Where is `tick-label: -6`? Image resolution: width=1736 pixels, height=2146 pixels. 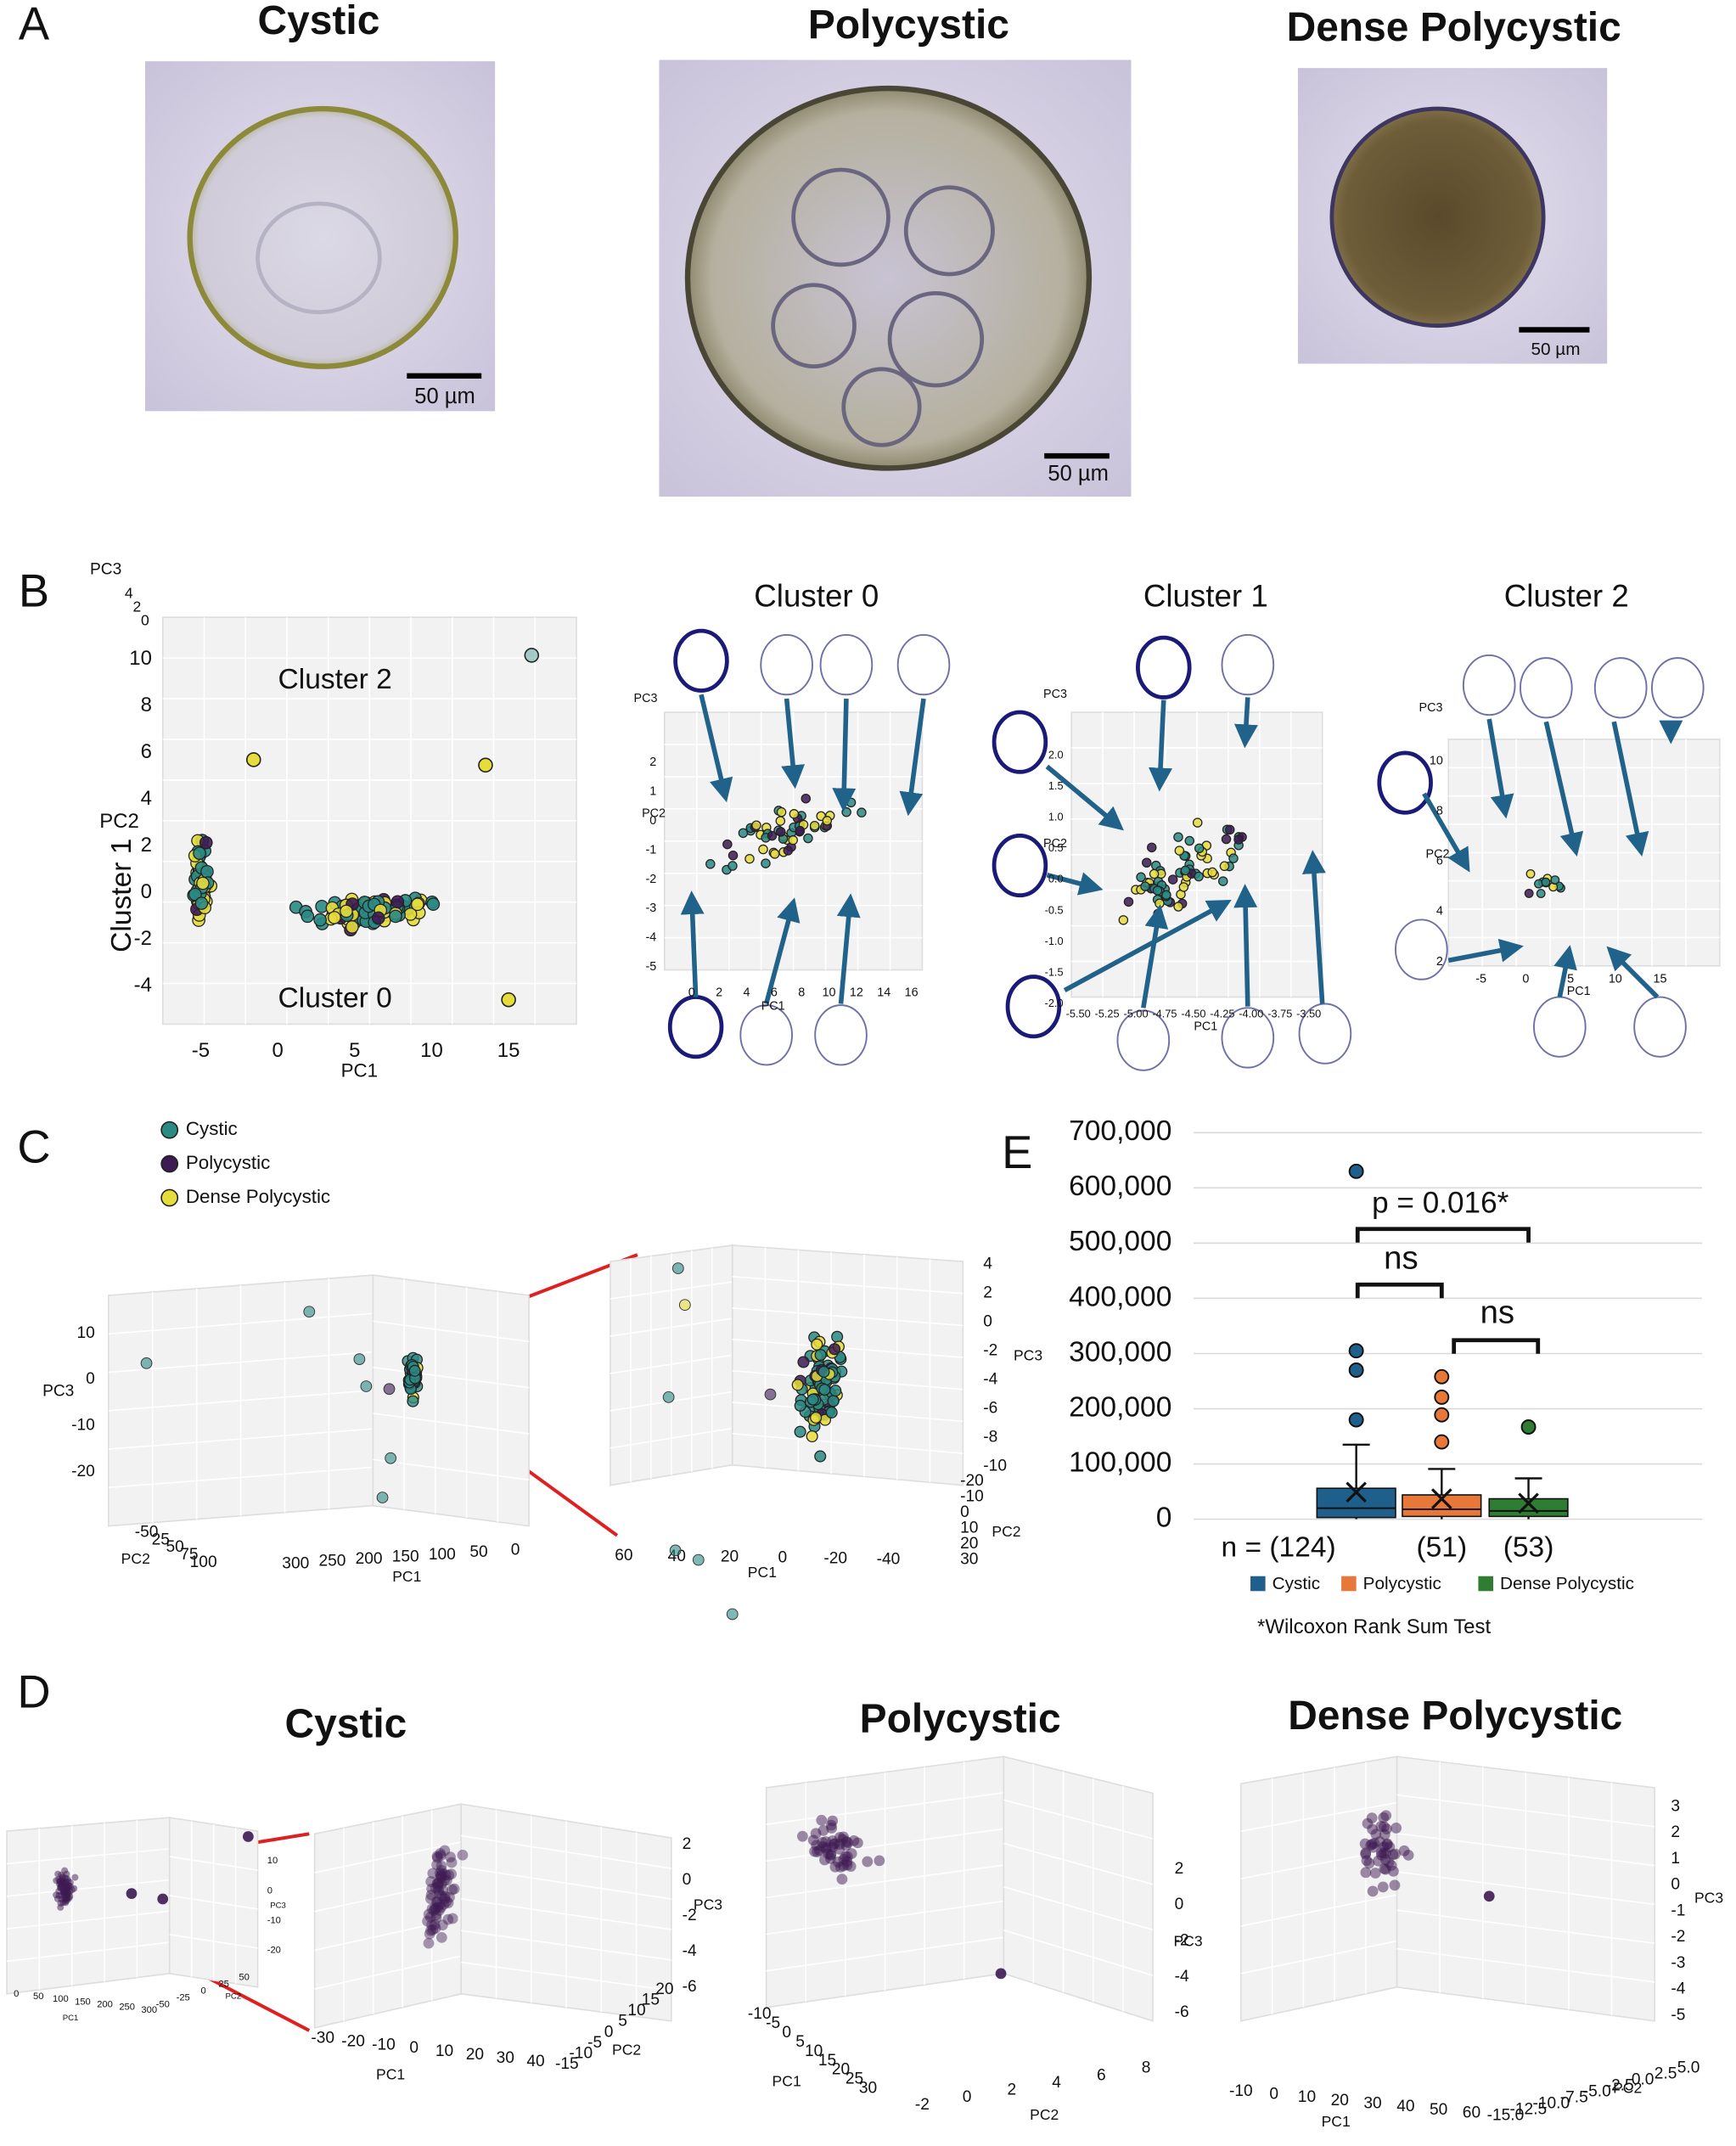
tick-label: -6 is located at coordinates (990, 1408).